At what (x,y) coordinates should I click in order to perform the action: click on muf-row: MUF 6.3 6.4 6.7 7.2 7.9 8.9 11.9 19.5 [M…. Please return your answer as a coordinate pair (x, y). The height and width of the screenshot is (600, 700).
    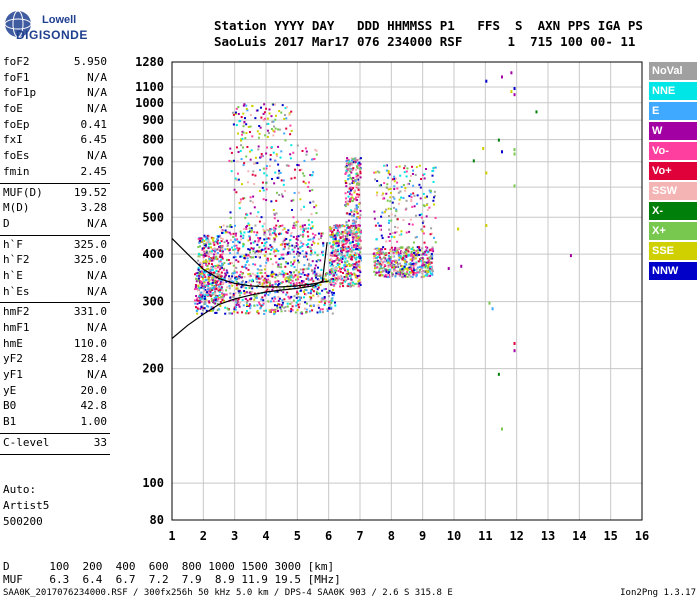
    Looking at the image, I should click on (172, 579).